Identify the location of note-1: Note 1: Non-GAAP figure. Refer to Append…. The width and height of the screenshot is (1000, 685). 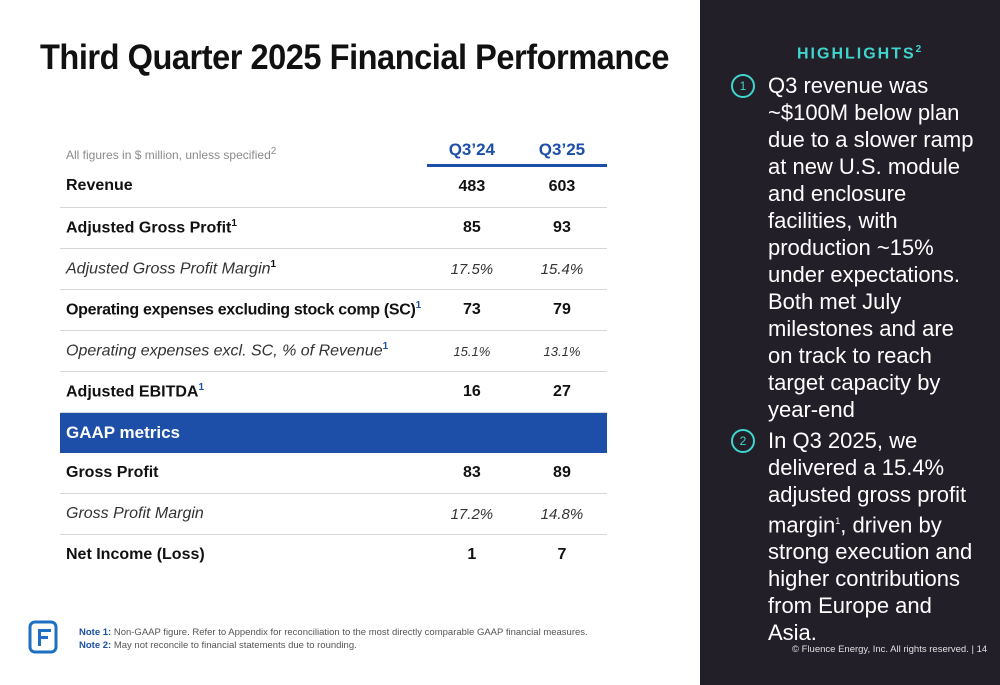
(333, 632).